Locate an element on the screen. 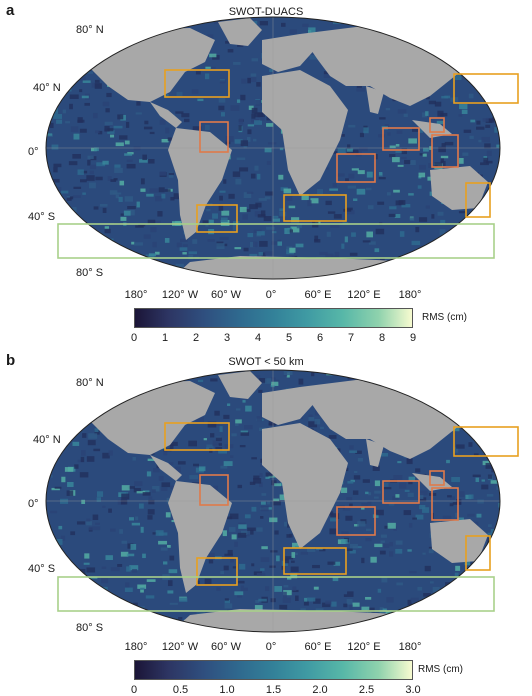 This screenshot has height=696, width=532. colorbar-tick-label: 2.0 is located at coordinates (320, 690).